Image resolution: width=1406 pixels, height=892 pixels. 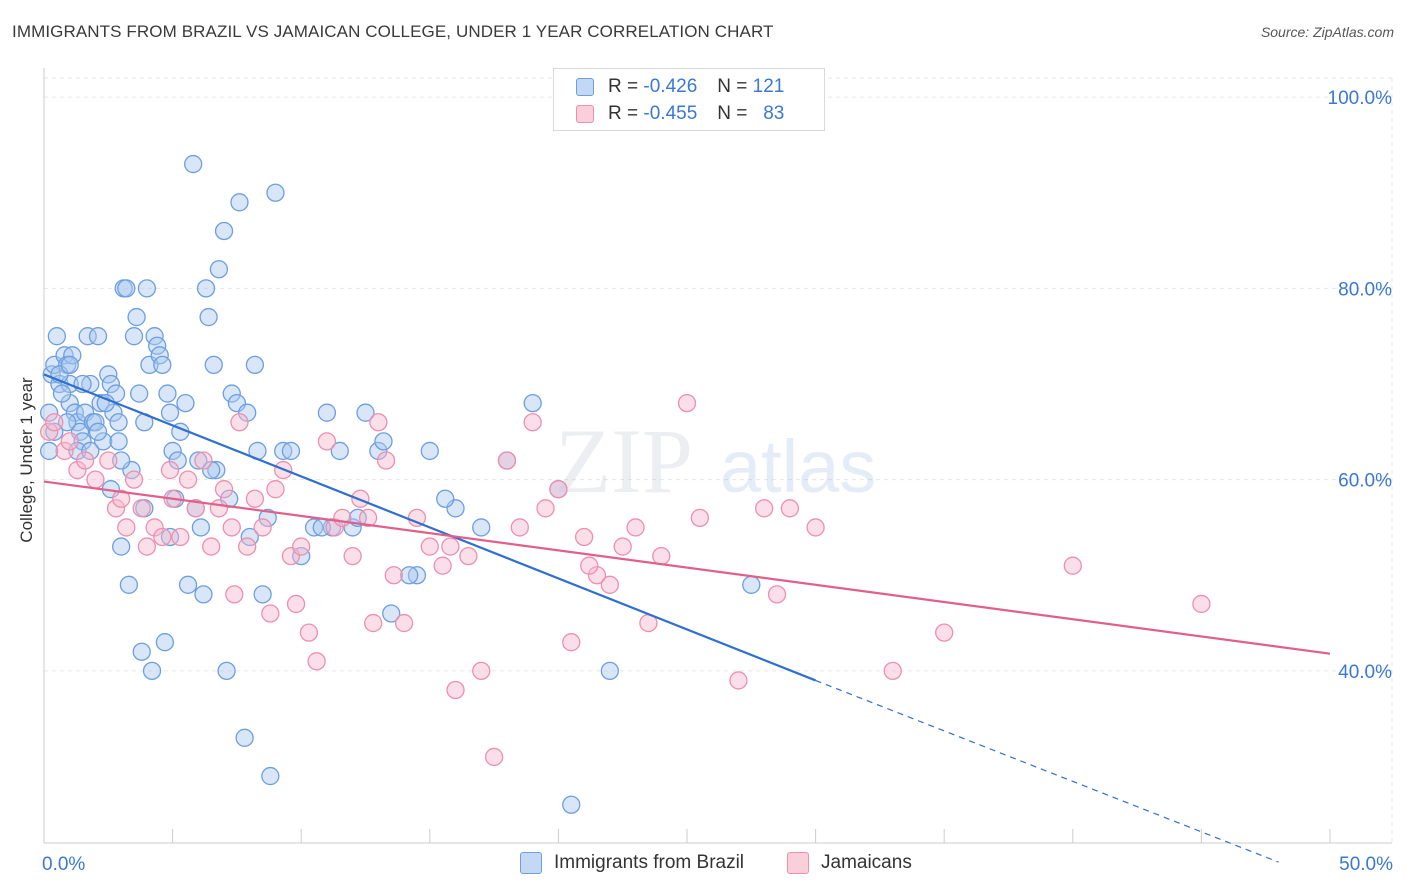 I want to click on legend-n-value: 83, so click(x=774, y=113).